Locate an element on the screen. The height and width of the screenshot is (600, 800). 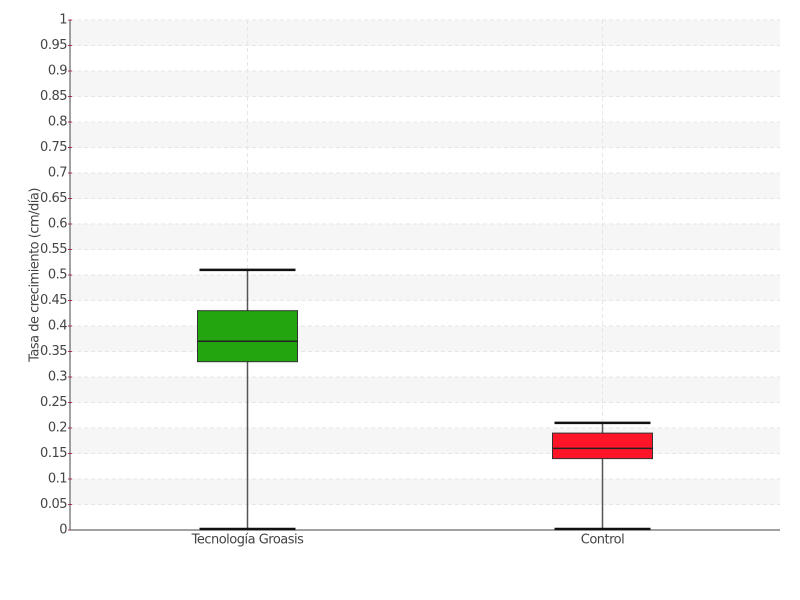
y-axis-label: Tasa de crecimiento (cm/día) is located at coordinates (35, 275).